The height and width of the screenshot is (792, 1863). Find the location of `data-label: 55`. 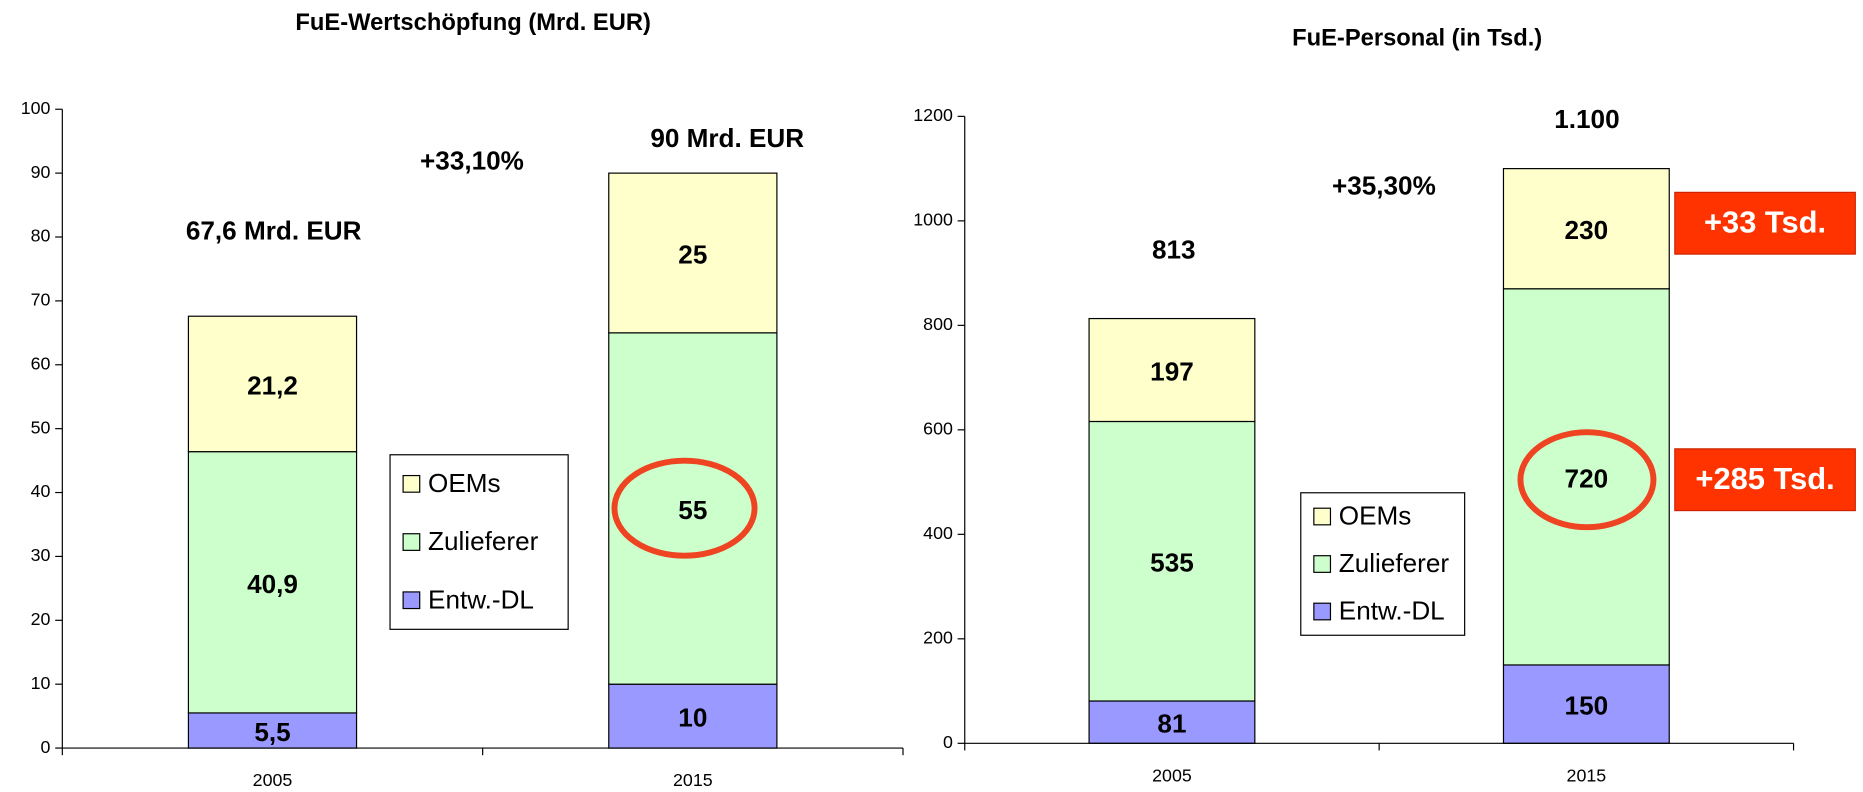

data-label: 55 is located at coordinates (692, 510).